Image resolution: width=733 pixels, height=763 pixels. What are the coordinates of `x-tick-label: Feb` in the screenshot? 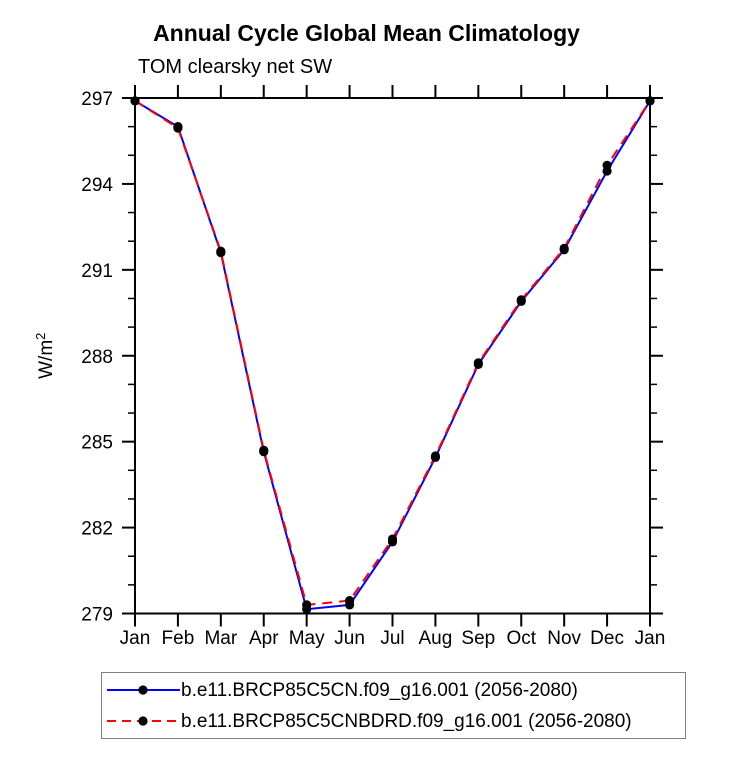 It's located at (178, 638).